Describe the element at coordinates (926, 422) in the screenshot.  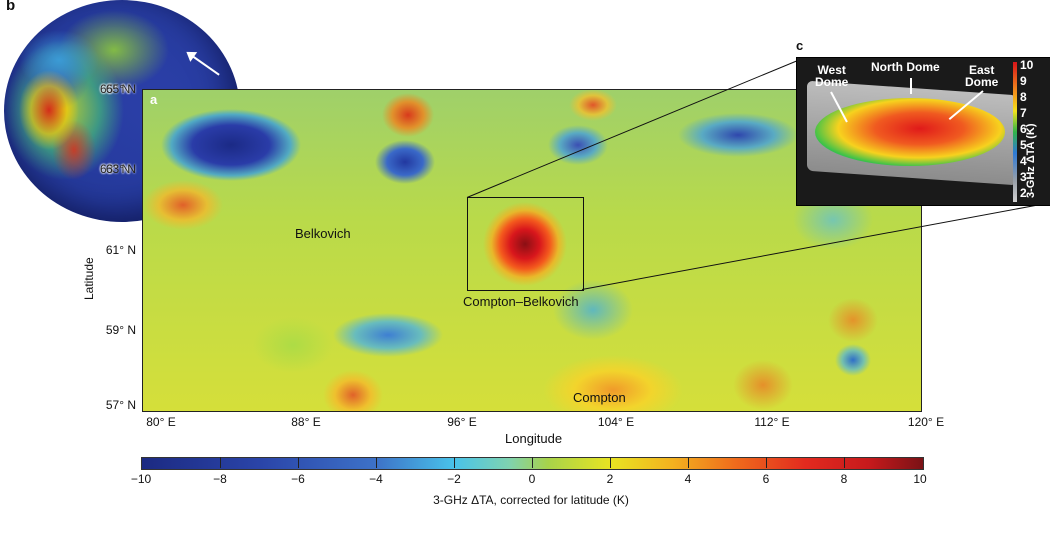
I see `x-tick-120: 120° E` at that location.